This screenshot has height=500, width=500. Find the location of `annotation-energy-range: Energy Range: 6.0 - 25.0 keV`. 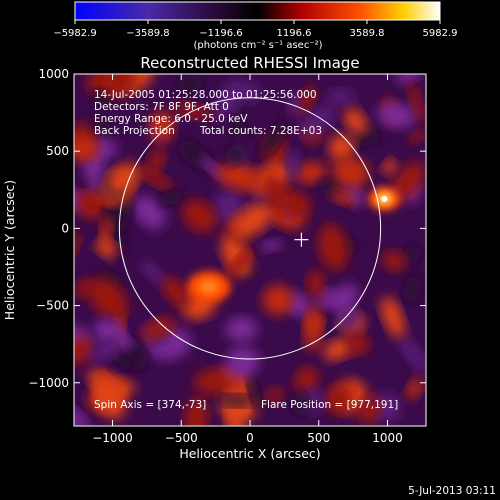

annotation-energy-range: Energy Range: 6.0 - 25.0 keV is located at coordinates (171, 119).